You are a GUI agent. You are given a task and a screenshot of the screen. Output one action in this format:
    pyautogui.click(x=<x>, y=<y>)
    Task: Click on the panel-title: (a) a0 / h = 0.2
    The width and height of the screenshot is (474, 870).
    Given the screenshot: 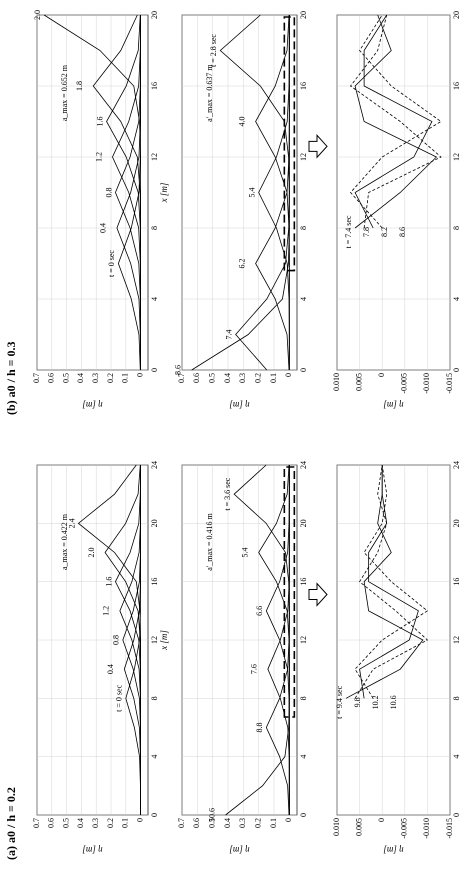 What is the action you would take?
    pyautogui.click(x=11, y=823)
    